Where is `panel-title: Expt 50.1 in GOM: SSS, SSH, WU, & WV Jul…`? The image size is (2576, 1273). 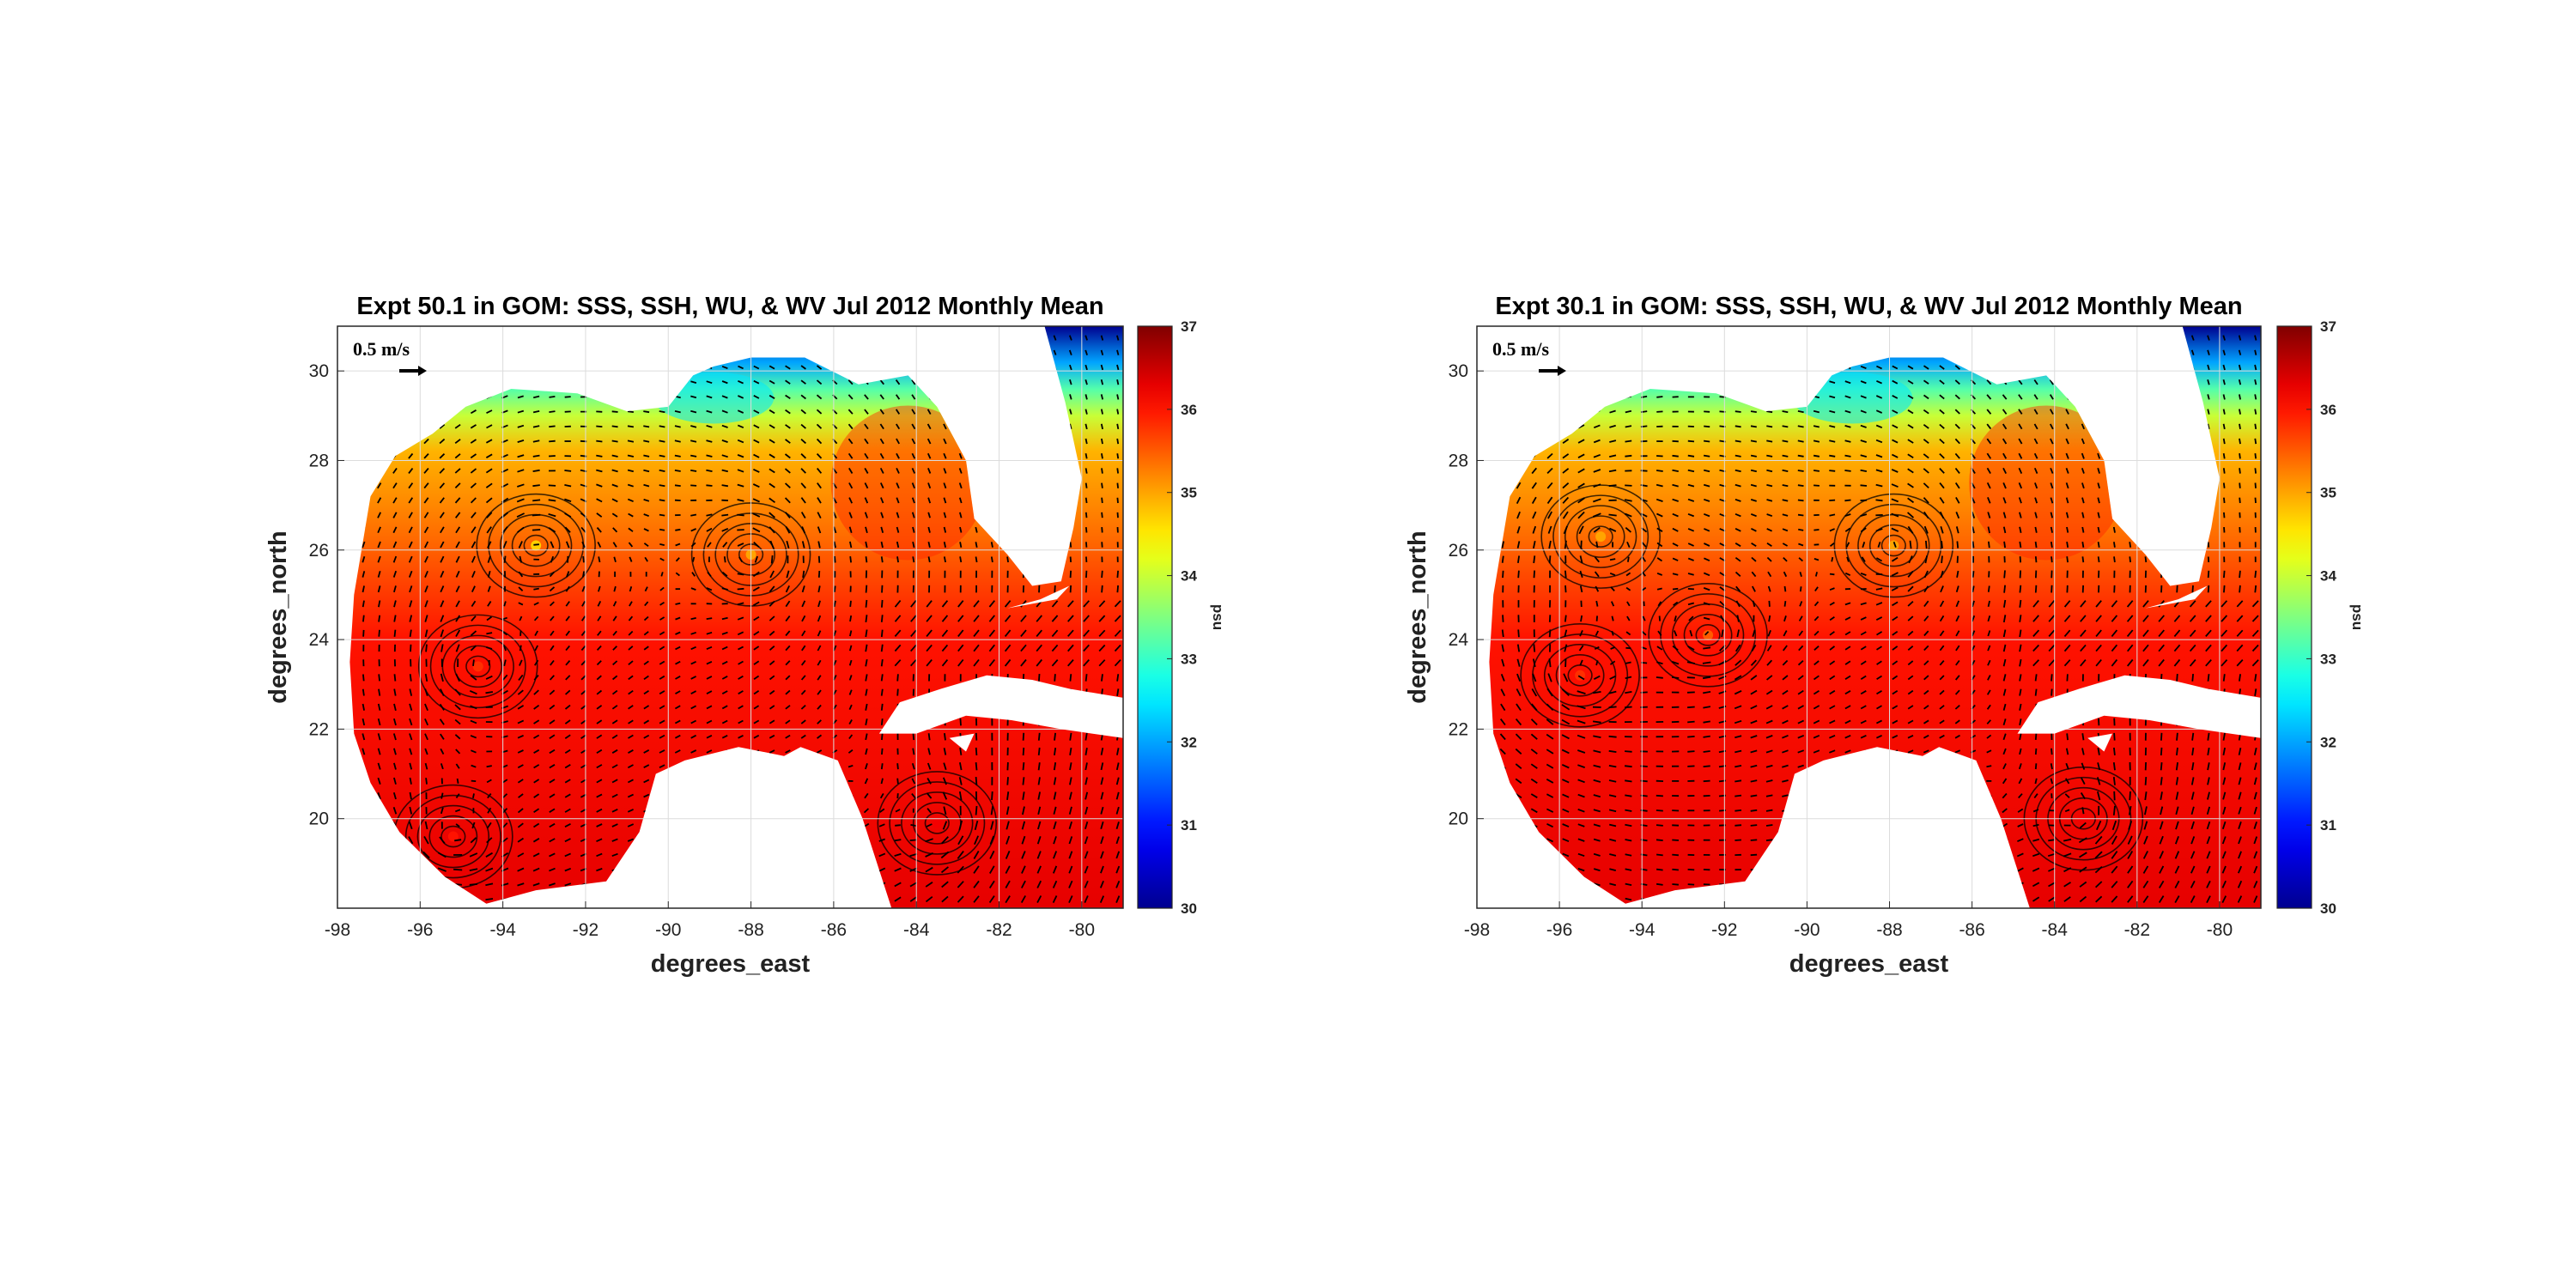
panel-title: Expt 50.1 in GOM: SSS, SSH, WU, & WV Jul… is located at coordinates (729, 306).